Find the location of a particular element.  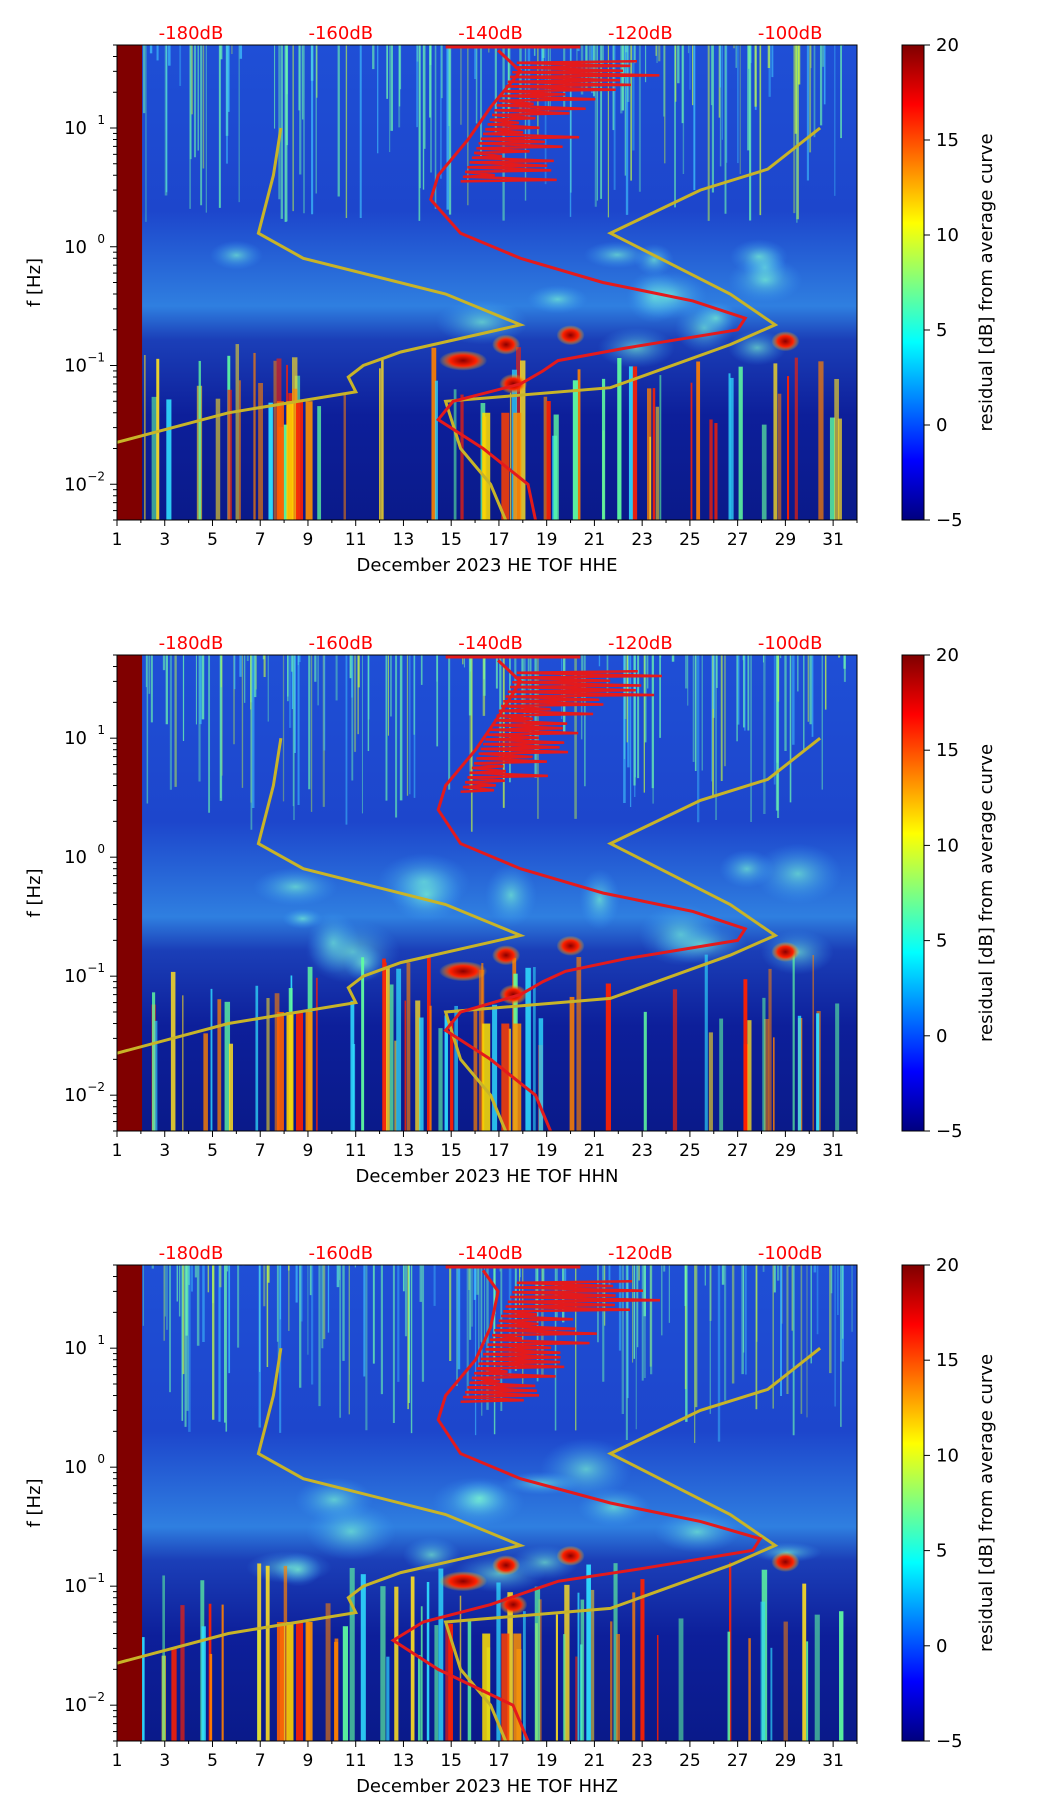

x-tick-label: 23 is located at coordinates (642, 1761).